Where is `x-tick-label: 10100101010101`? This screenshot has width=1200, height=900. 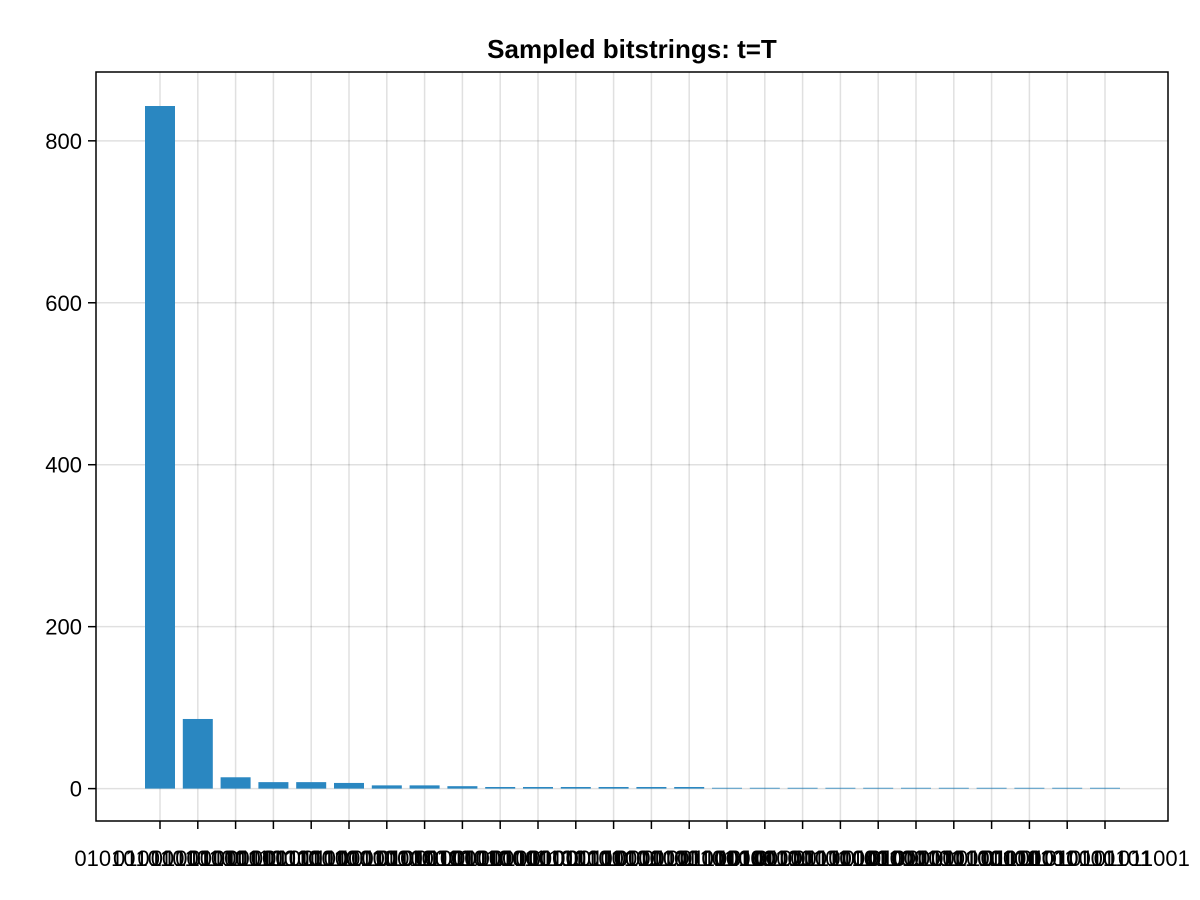 x-tick-label: 10100101010101 is located at coordinates (802, 858).